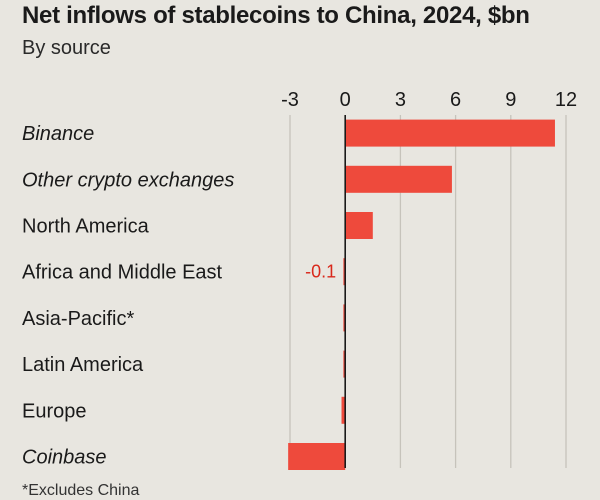 The height and width of the screenshot is (500, 600). I want to click on bar-other-crypto-exchanges, so click(398, 179).